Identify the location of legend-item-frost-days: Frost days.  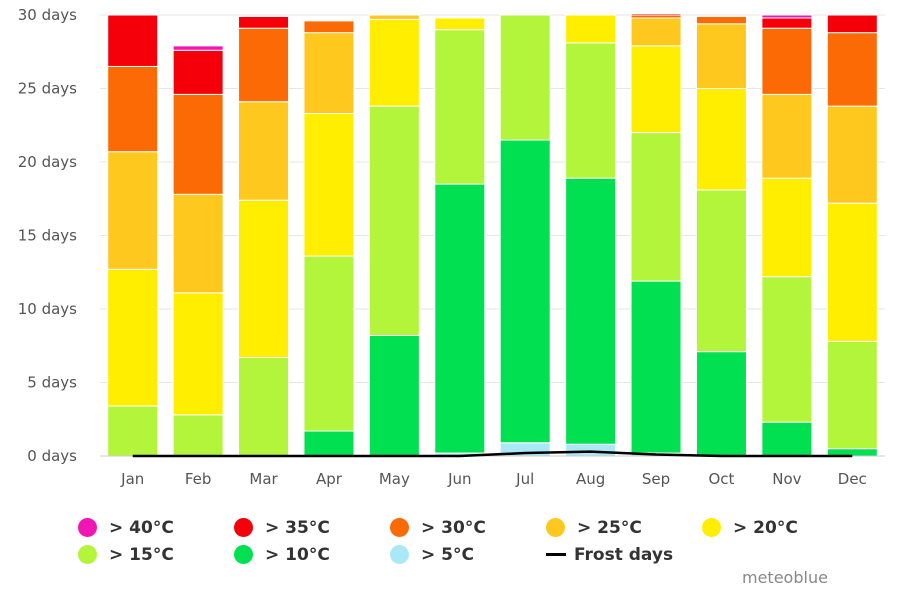
(624, 555).